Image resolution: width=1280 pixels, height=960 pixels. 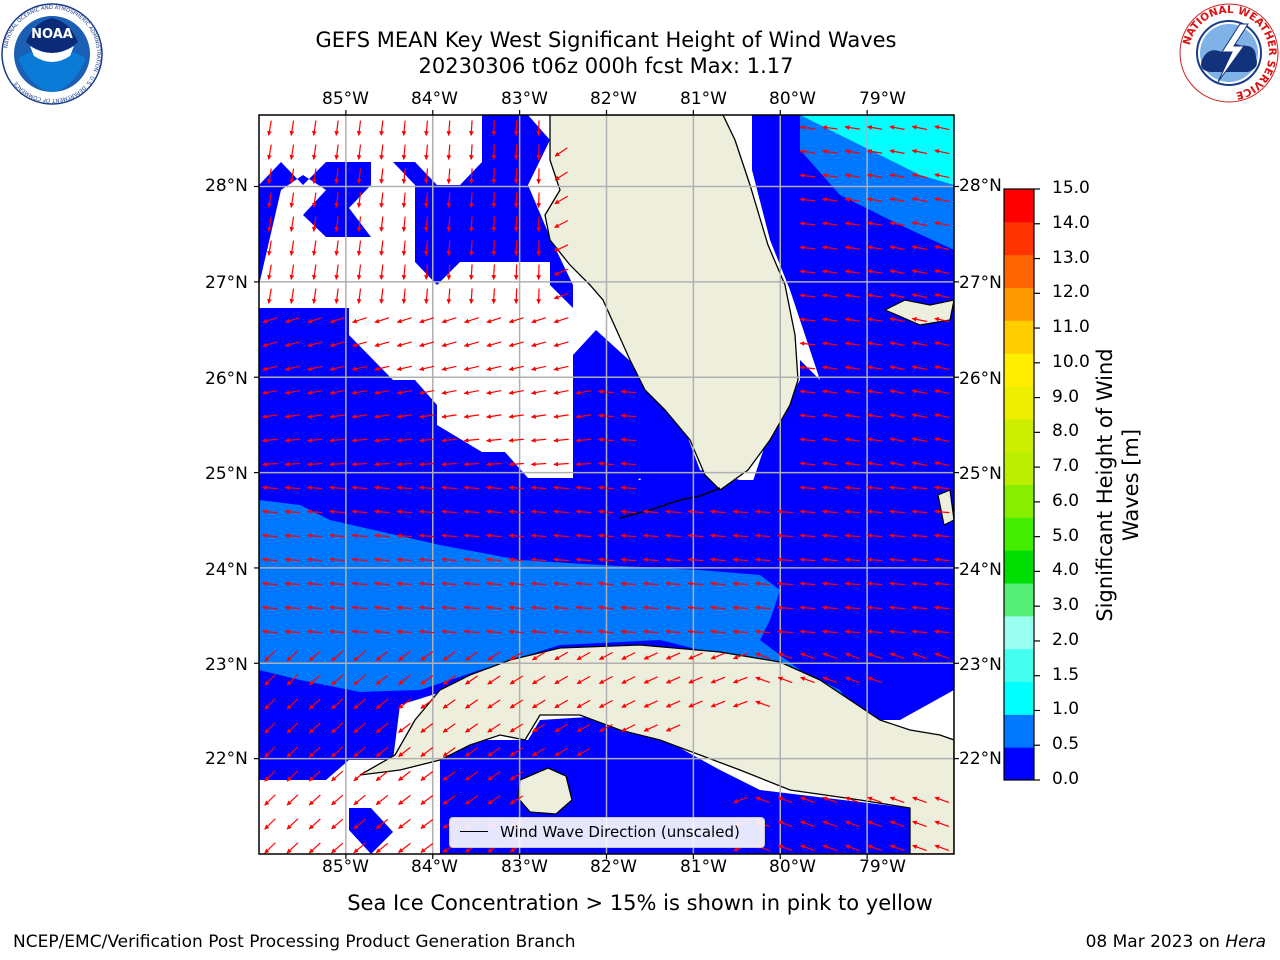 I want to click on lat-tick-left-27: 27°N, so click(x=226, y=283).